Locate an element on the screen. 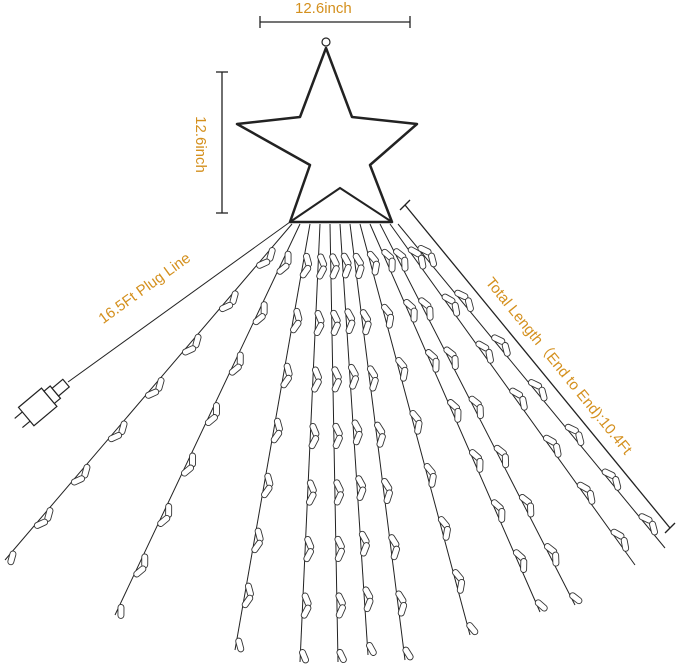 Image resolution: width=679 pixels, height=670 pixels. plug-line is located at coordinates (179, 302).